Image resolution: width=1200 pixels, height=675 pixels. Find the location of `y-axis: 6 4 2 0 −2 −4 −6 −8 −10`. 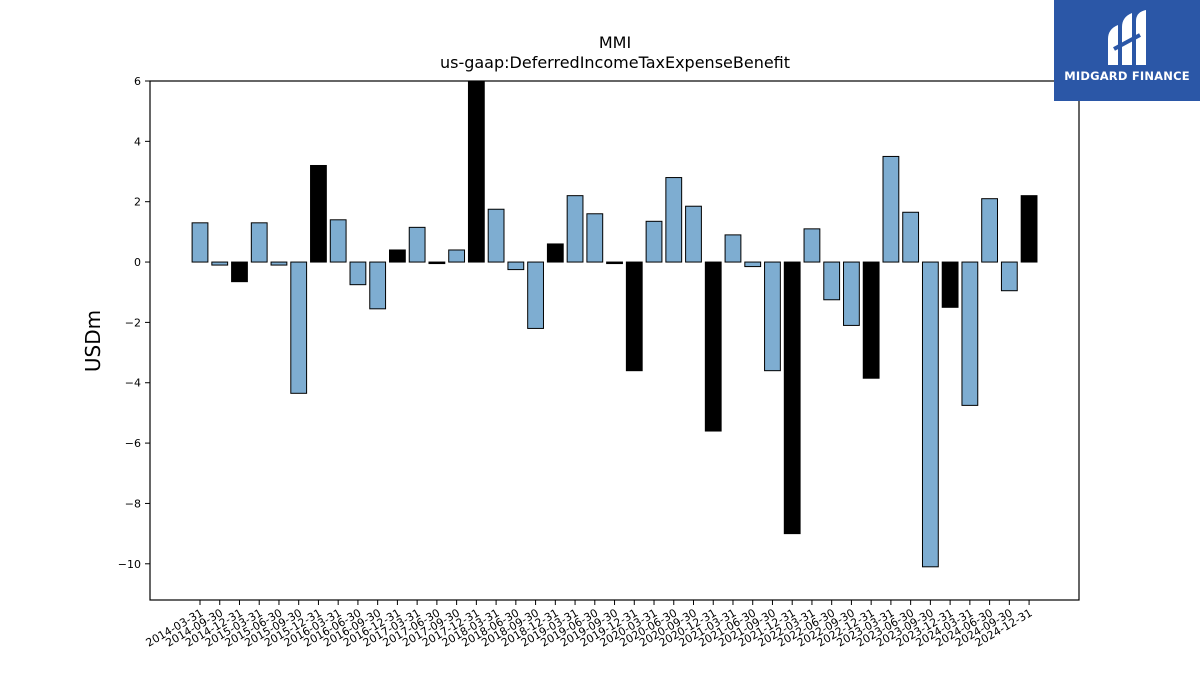

y-axis: 6 4 2 0 −2 −4 −6 −8 −10 is located at coordinates (134, 323).